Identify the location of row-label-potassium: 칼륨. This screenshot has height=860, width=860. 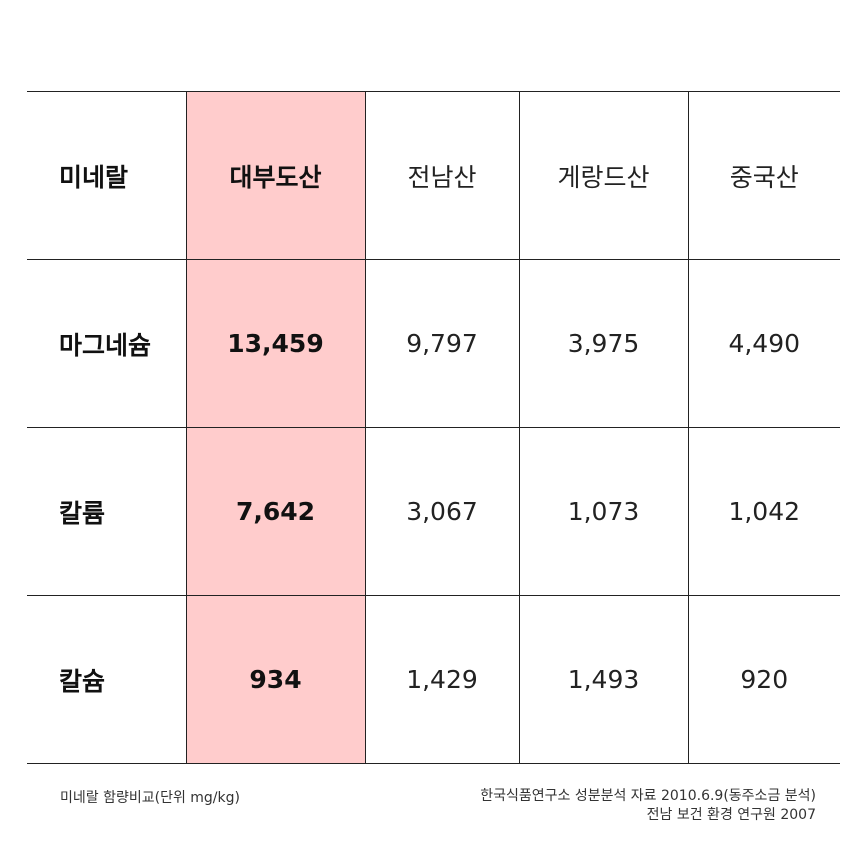
(106, 511).